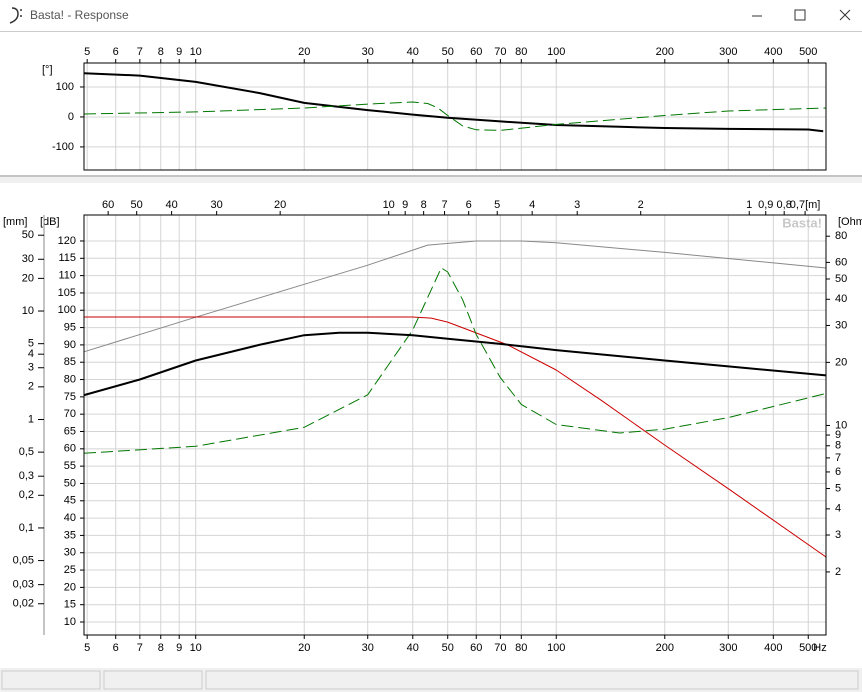  What do you see at coordinates (161, 648) in the screenshot?
I see `x-tick-label: 8` at bounding box center [161, 648].